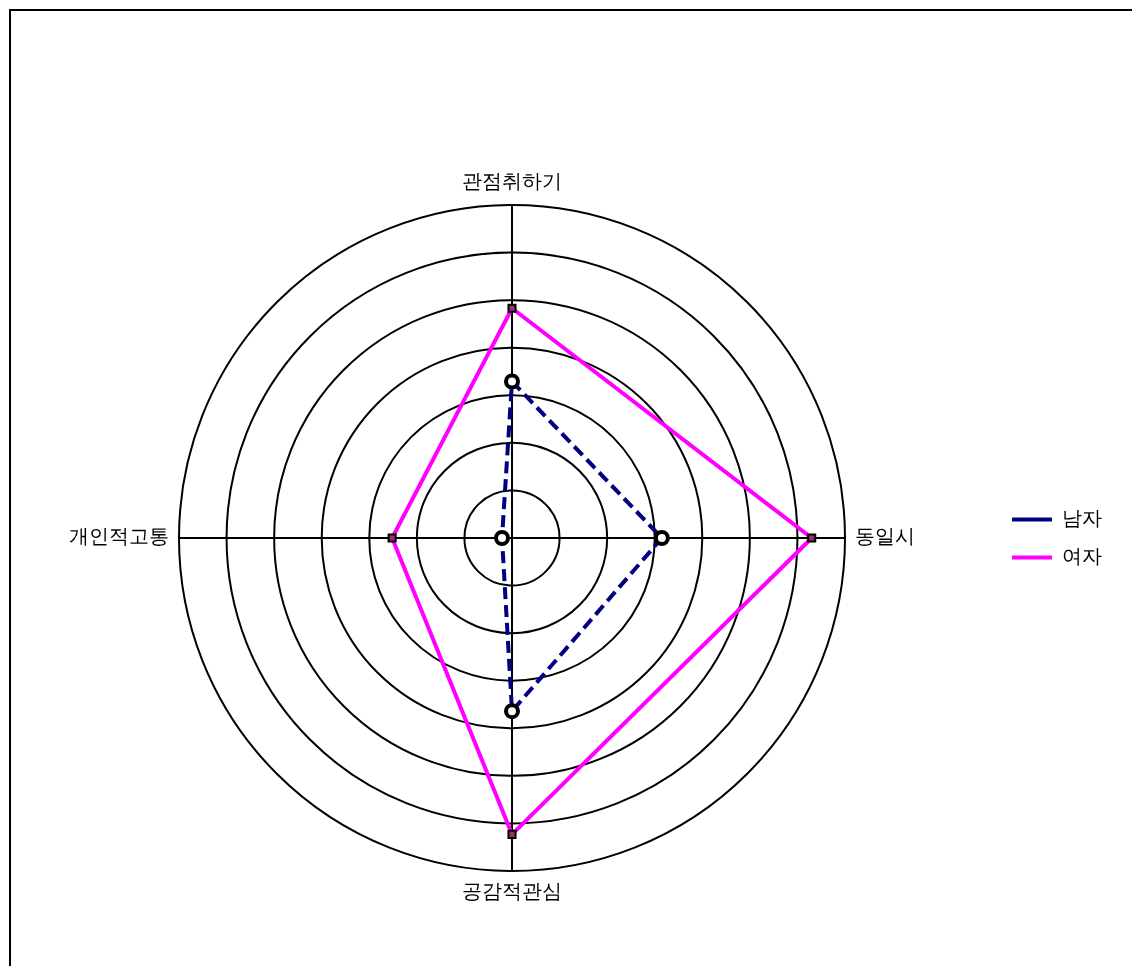 This screenshot has height=966, width=1132. What do you see at coordinates (885, 536) in the screenshot?
I see `spoke-label: 동일시` at bounding box center [885, 536].